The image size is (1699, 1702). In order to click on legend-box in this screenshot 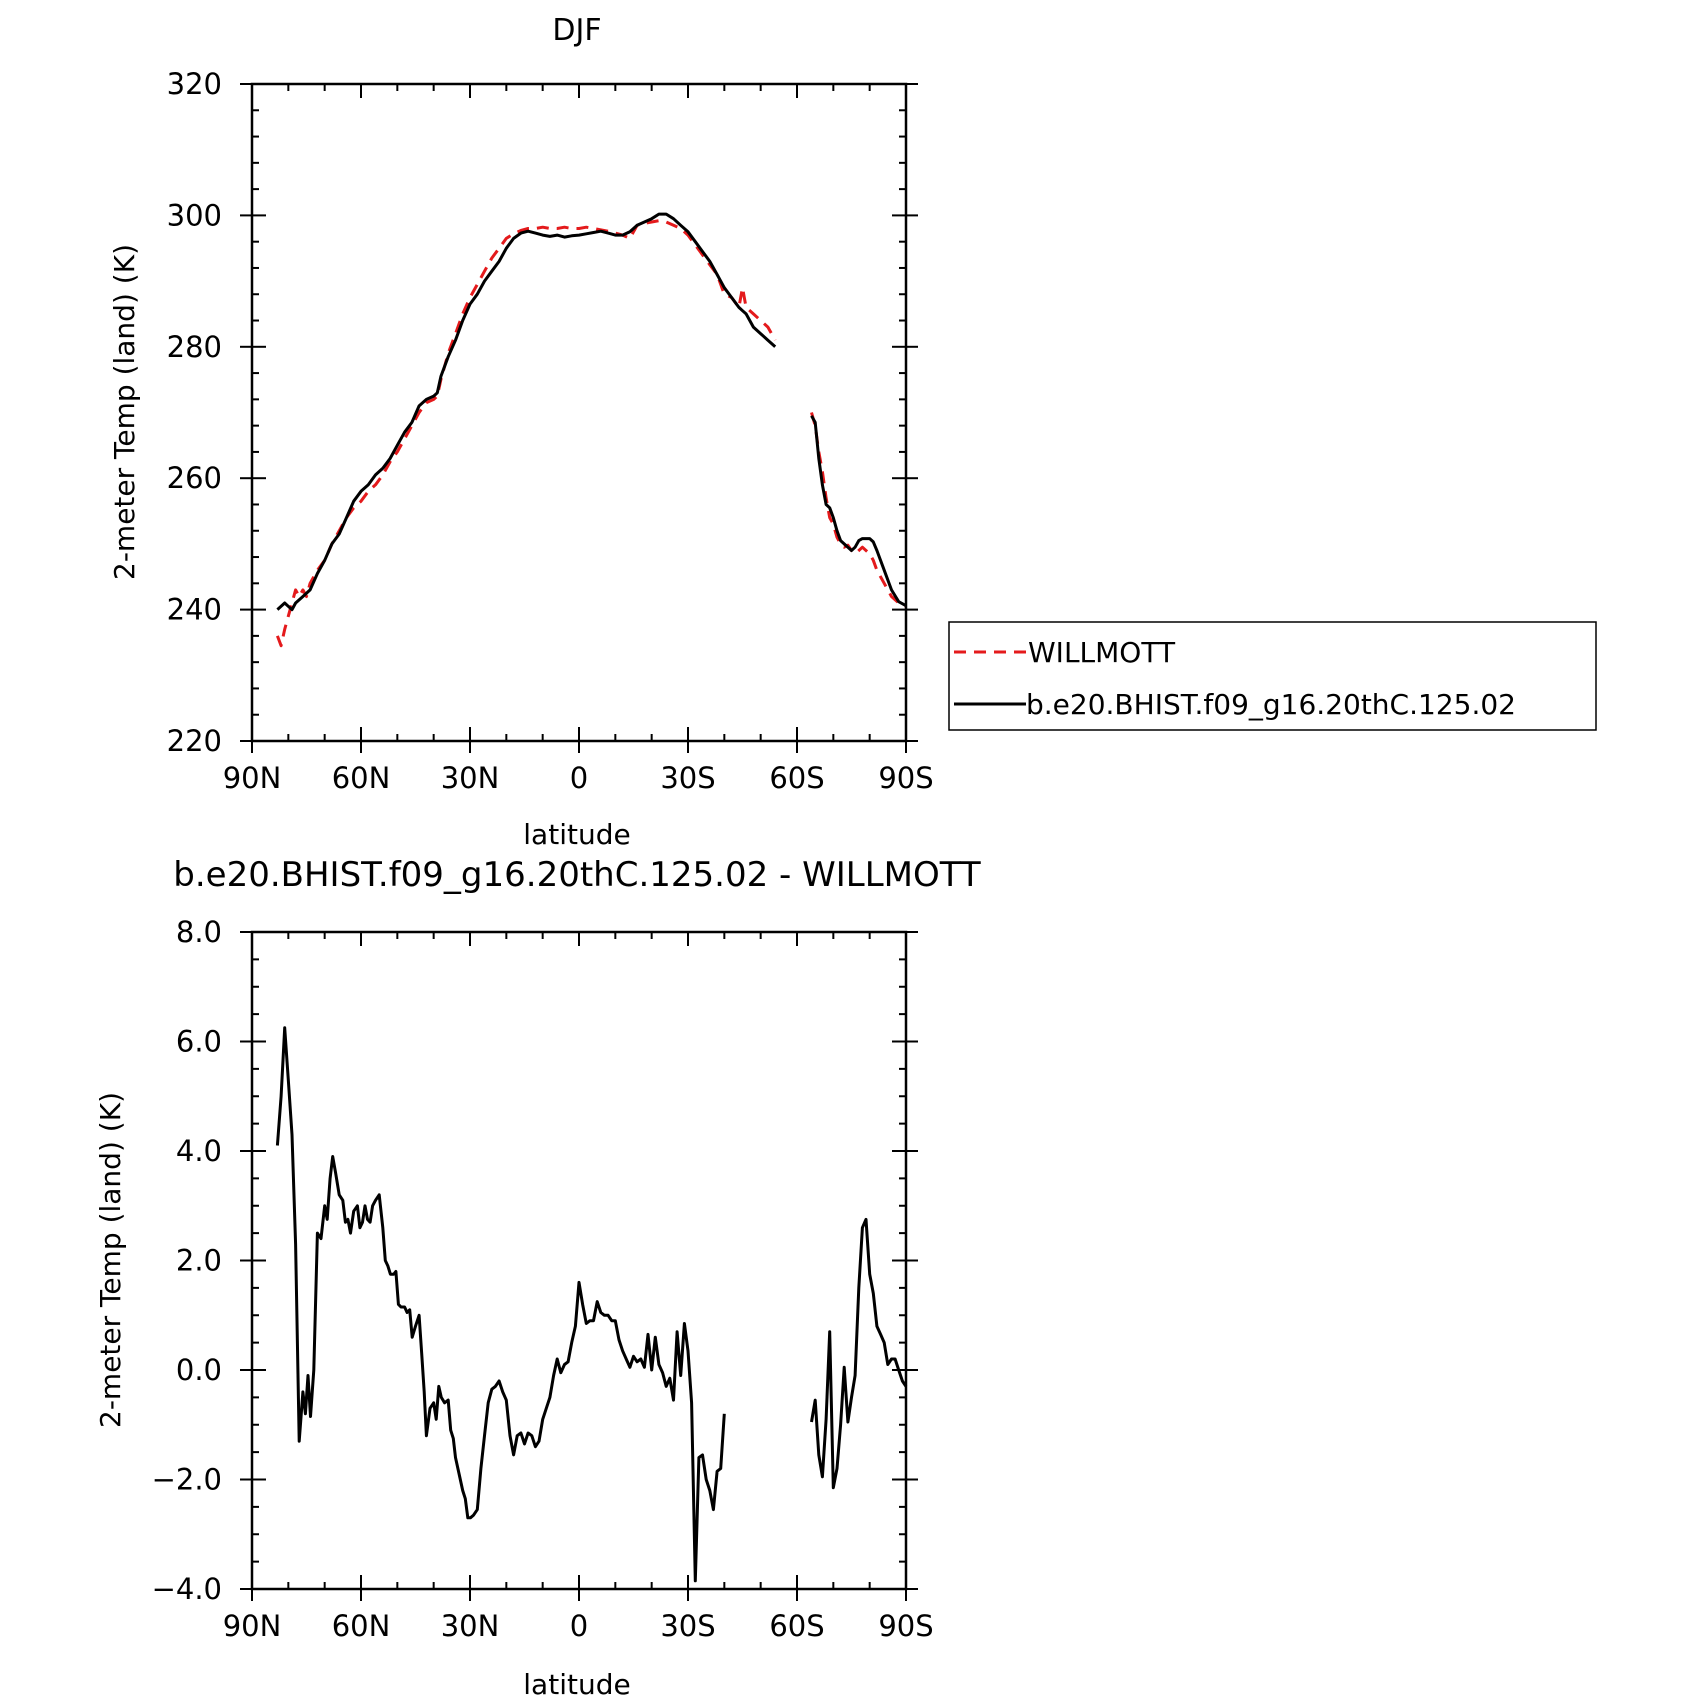, I will do `click(1272, 676)`.